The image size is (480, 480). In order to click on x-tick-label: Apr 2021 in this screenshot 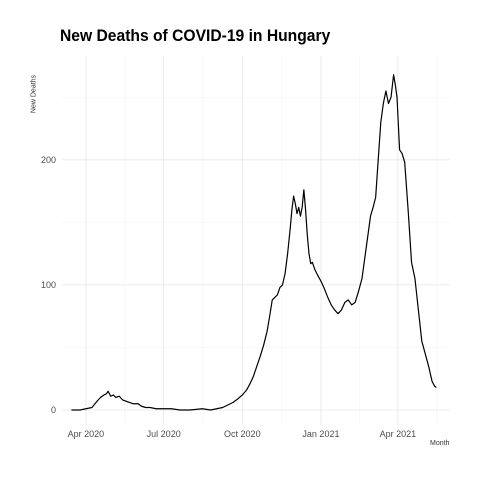, I will do `click(398, 434)`.